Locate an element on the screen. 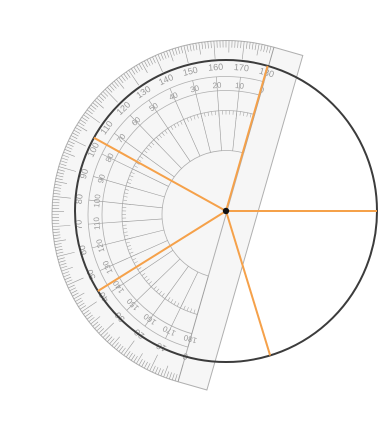 The width and height of the screenshot is (380, 421). protractor-inner-label: 0 is located at coordinates (261, 90).